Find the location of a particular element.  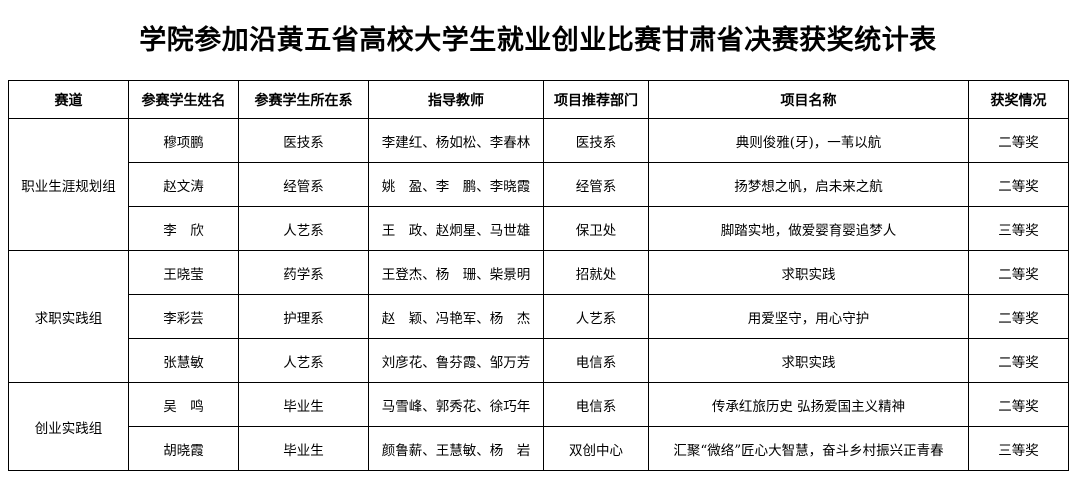

cell-recommend-dept: 保卫处 is located at coordinates (596, 228).